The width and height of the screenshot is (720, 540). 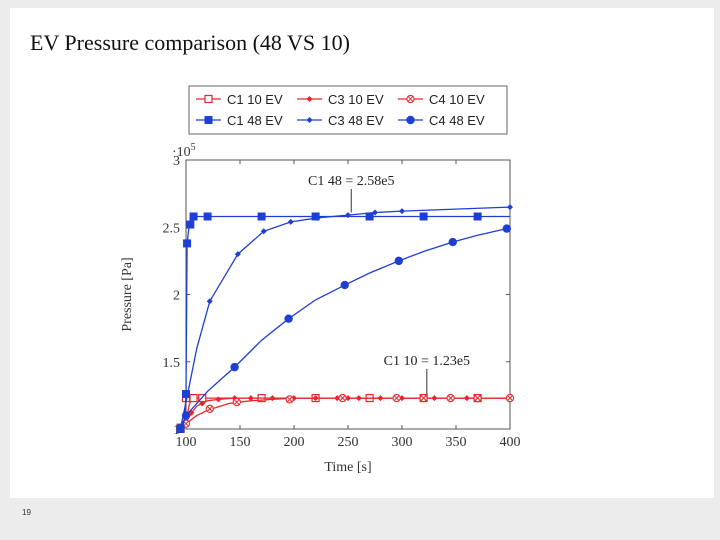 I want to click on series-c4-10-ev, so click(x=345, y=412).